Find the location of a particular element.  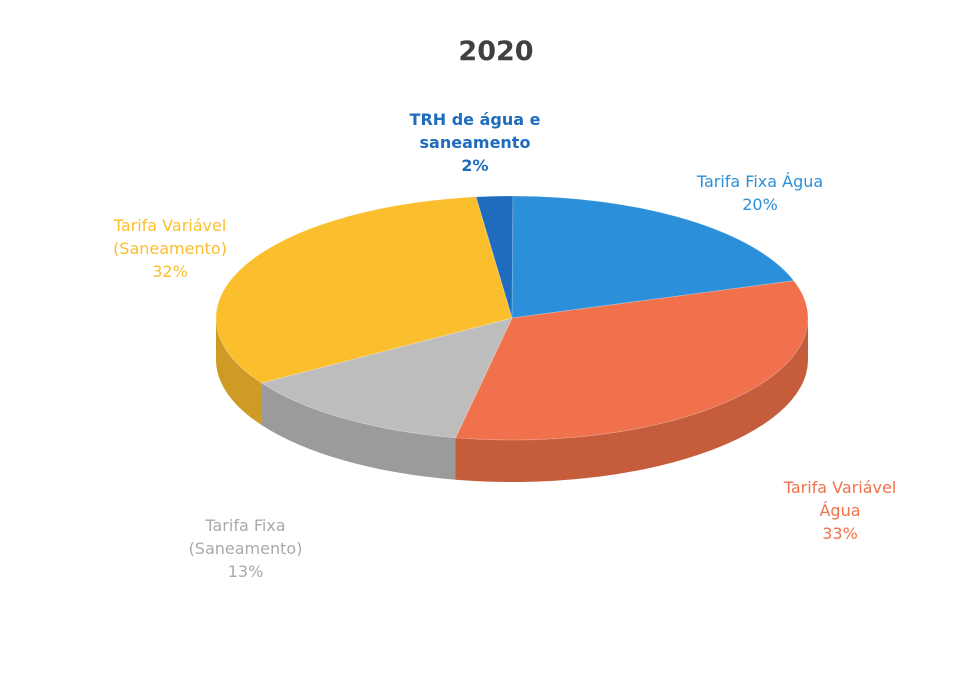

data-label: Tarifa Variável Água 33% is located at coordinates (840, 510).